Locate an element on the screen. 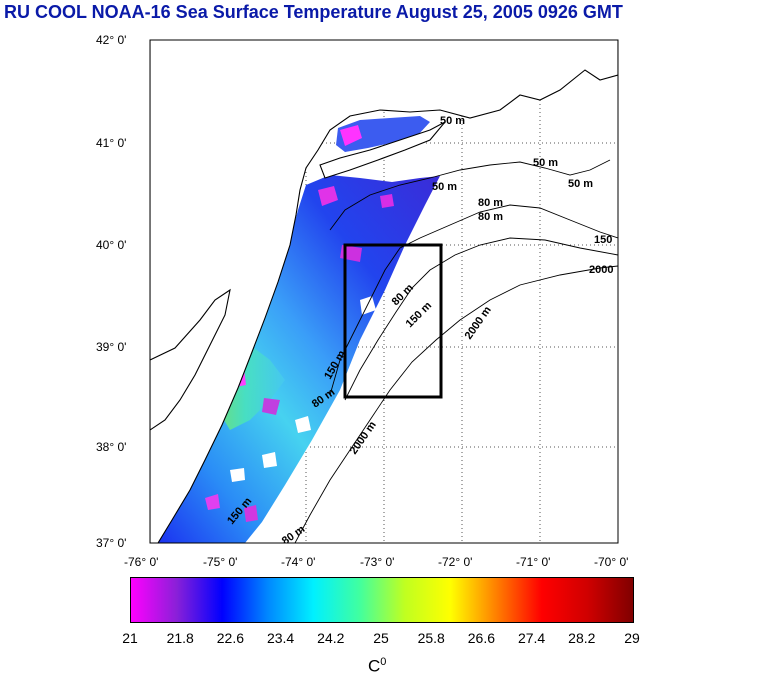  lat-tick-label: 39° 0' is located at coordinates (111, 347).